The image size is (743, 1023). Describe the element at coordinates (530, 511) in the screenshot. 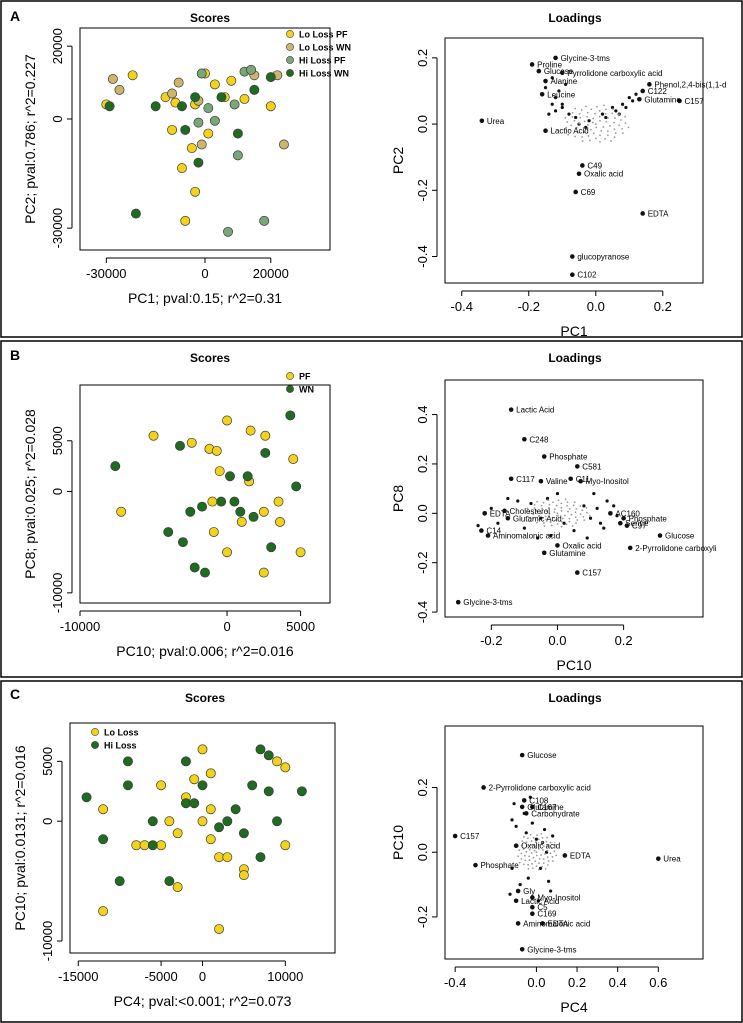

I see `loading-label-B_loadings: Cholesterol` at that location.